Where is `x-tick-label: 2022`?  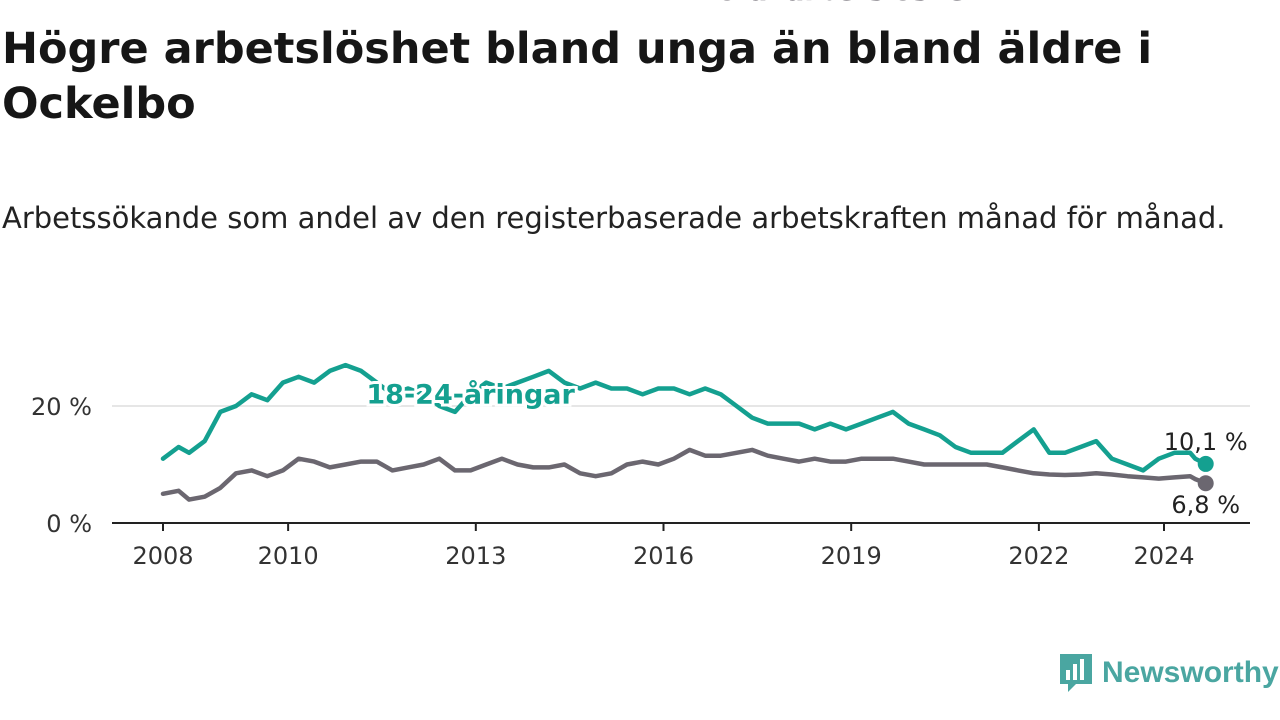
x-tick-label: 2022 is located at coordinates (1038, 556).